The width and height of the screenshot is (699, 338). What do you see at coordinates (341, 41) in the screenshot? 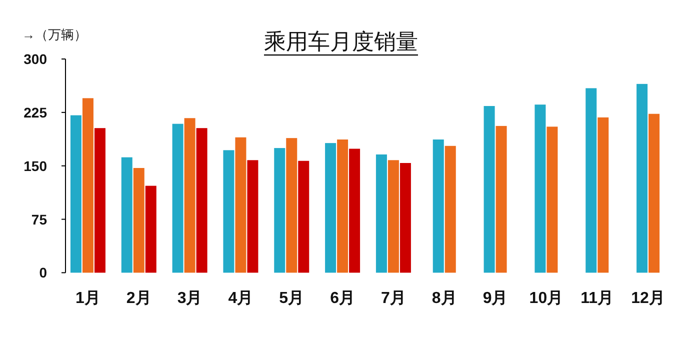
I see `chart-title: 乘用车月度销量` at bounding box center [341, 41].